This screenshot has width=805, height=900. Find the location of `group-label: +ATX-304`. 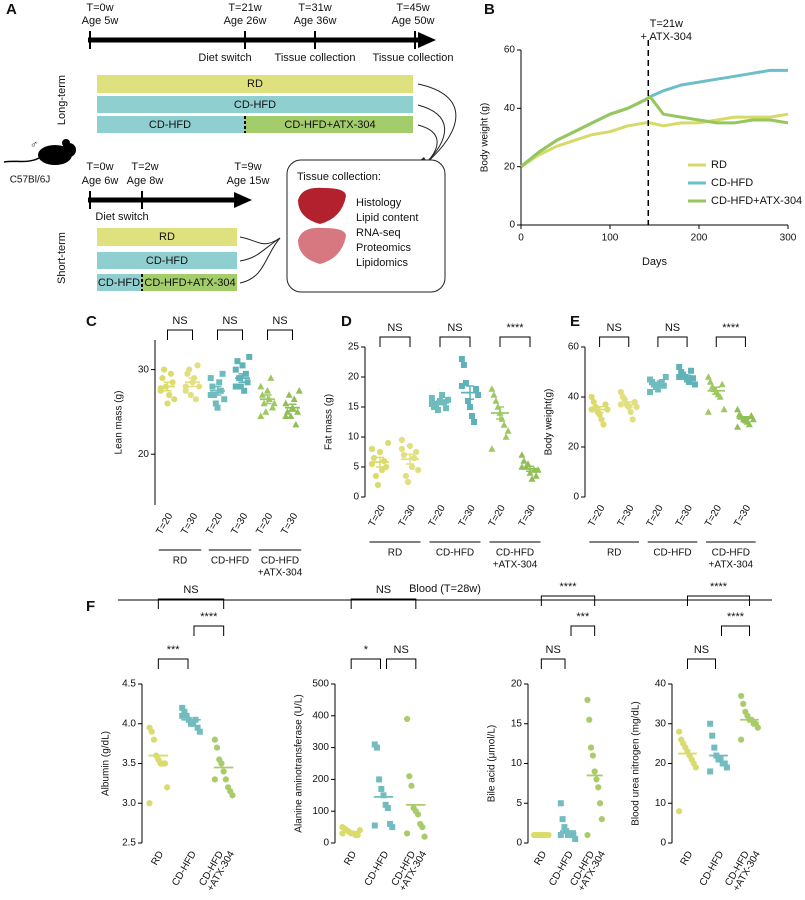

group-label: +ATX-304 is located at coordinates (731, 565).